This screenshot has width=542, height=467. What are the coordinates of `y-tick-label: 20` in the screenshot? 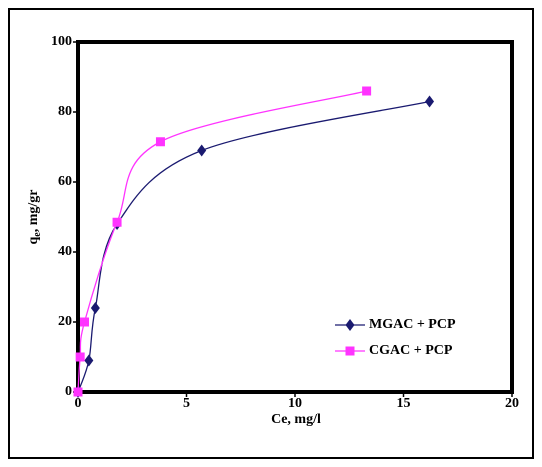 It's located at (65, 321).